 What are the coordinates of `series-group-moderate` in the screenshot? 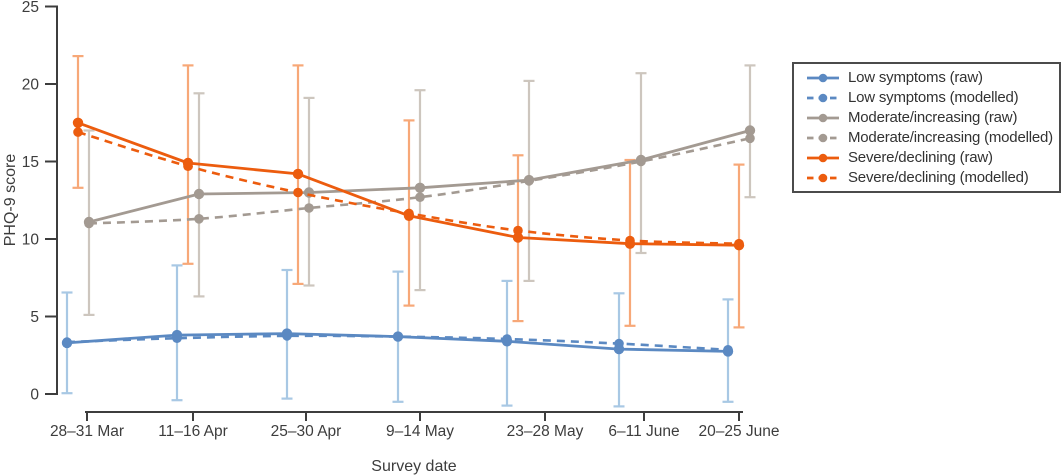 It's located at (419, 177).